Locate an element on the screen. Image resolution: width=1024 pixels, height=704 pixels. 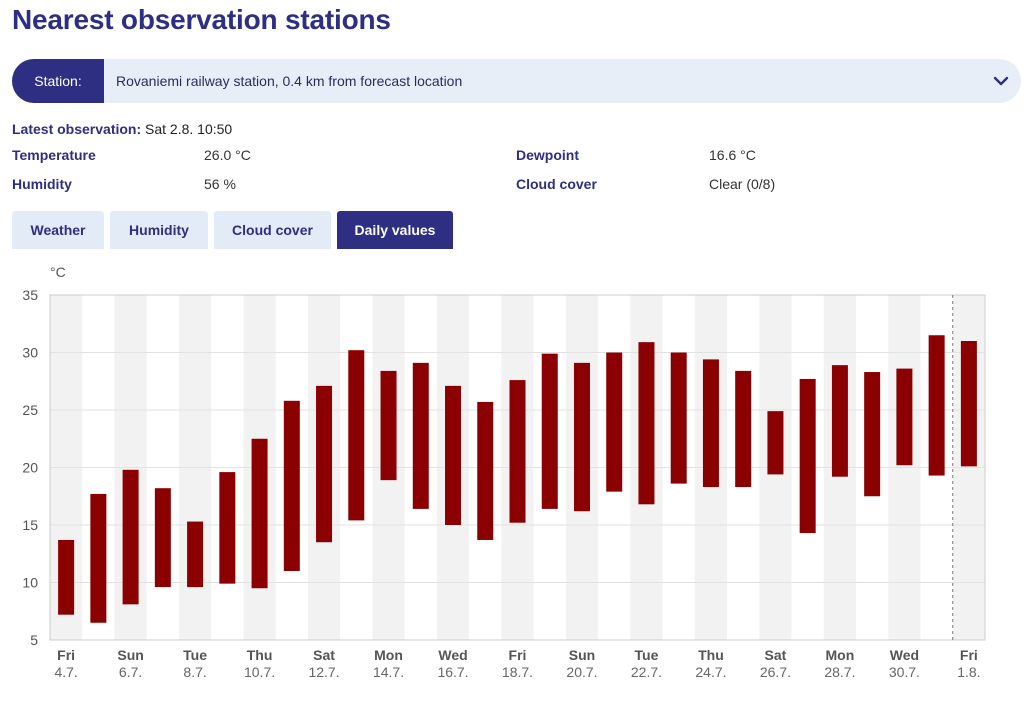
chevron-down-icon is located at coordinates (1001, 81).